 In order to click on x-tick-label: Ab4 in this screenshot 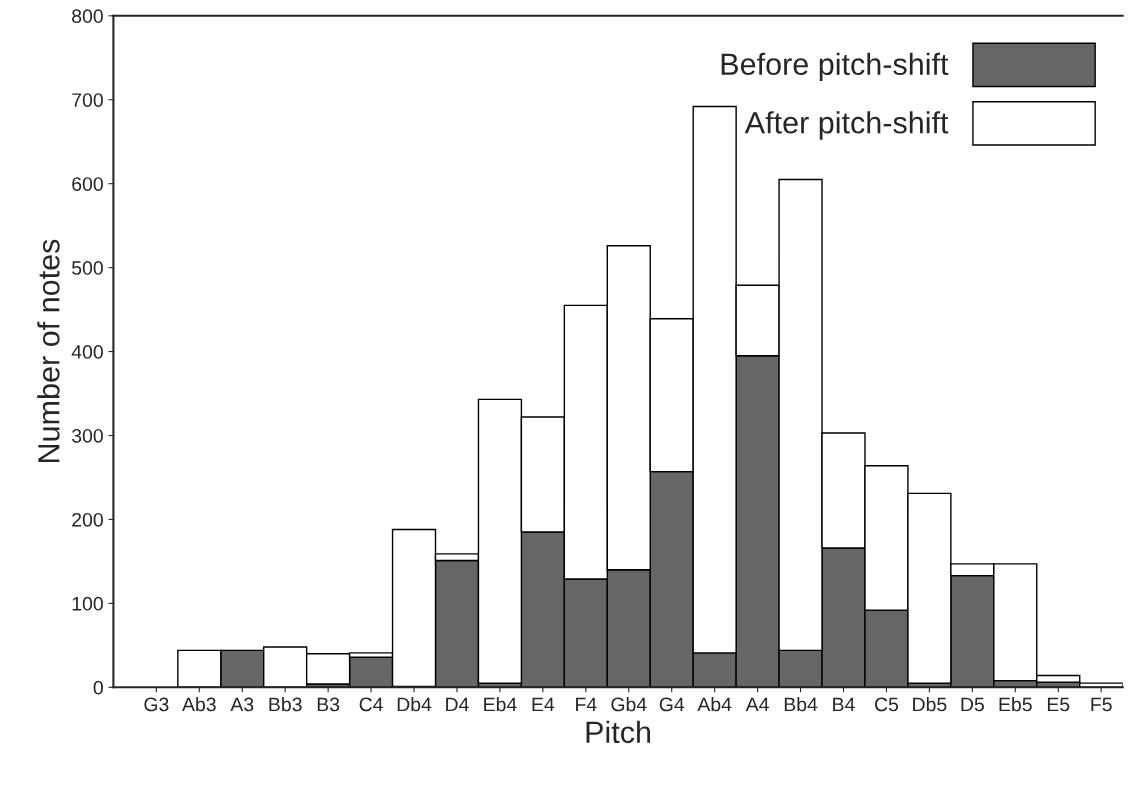, I will do `click(714, 704)`.